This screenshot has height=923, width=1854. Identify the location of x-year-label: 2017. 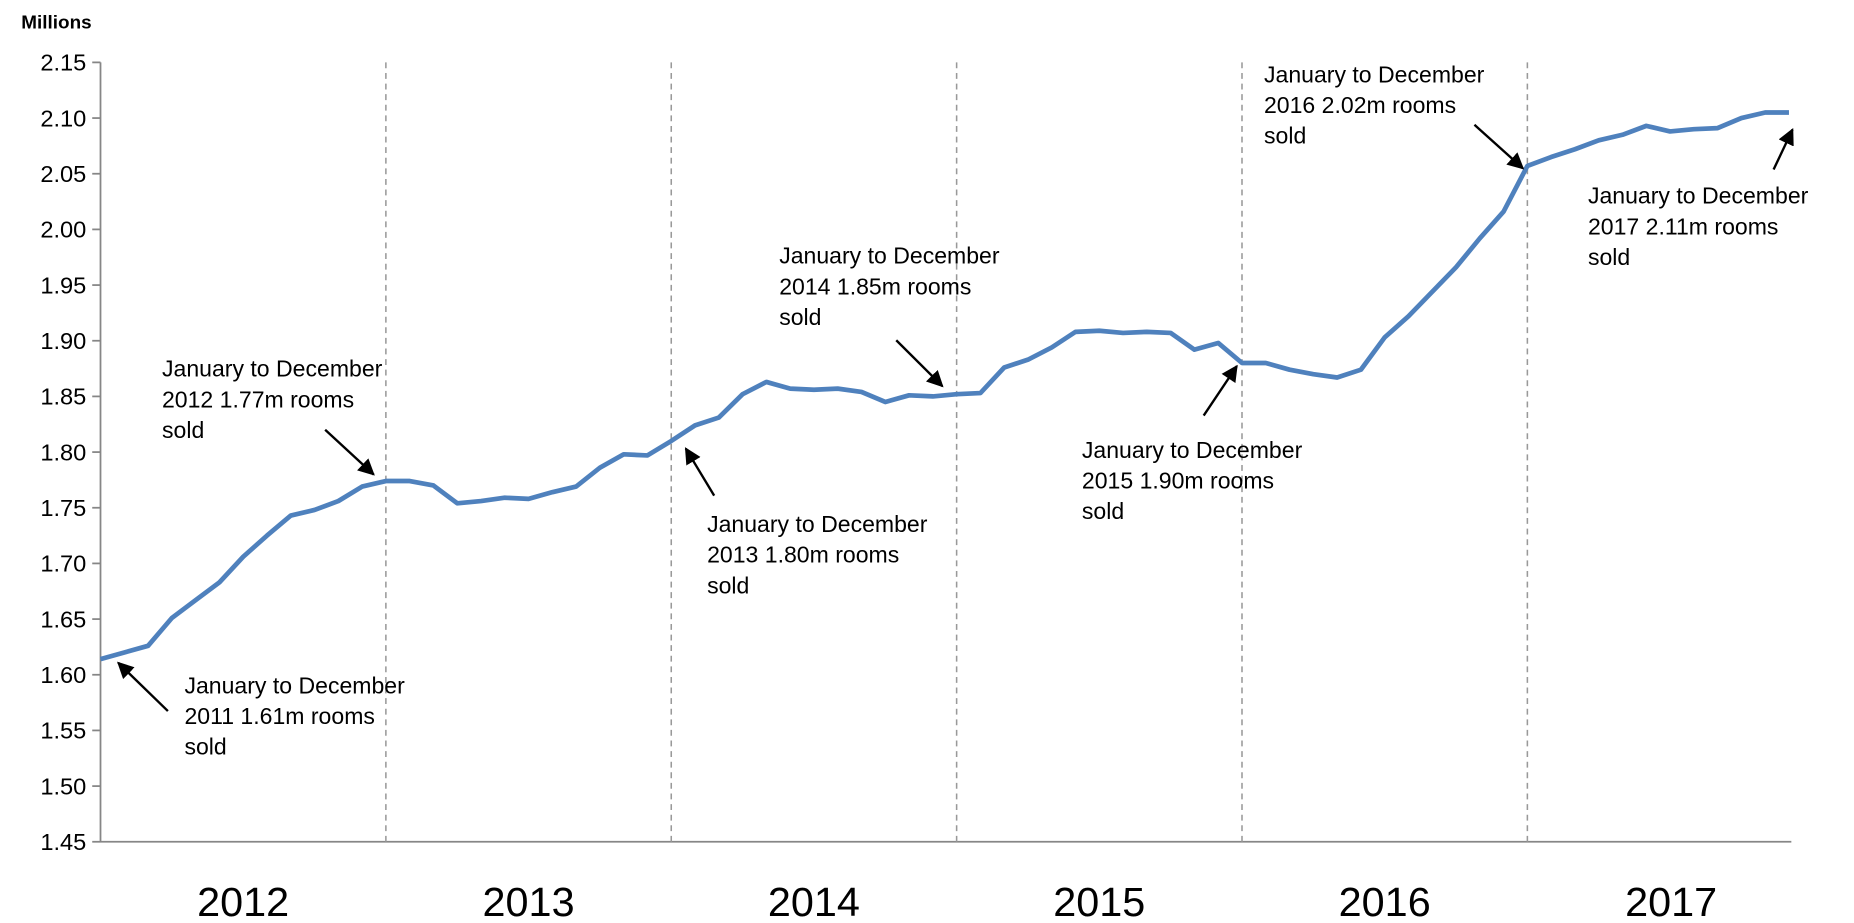
(1671, 901).